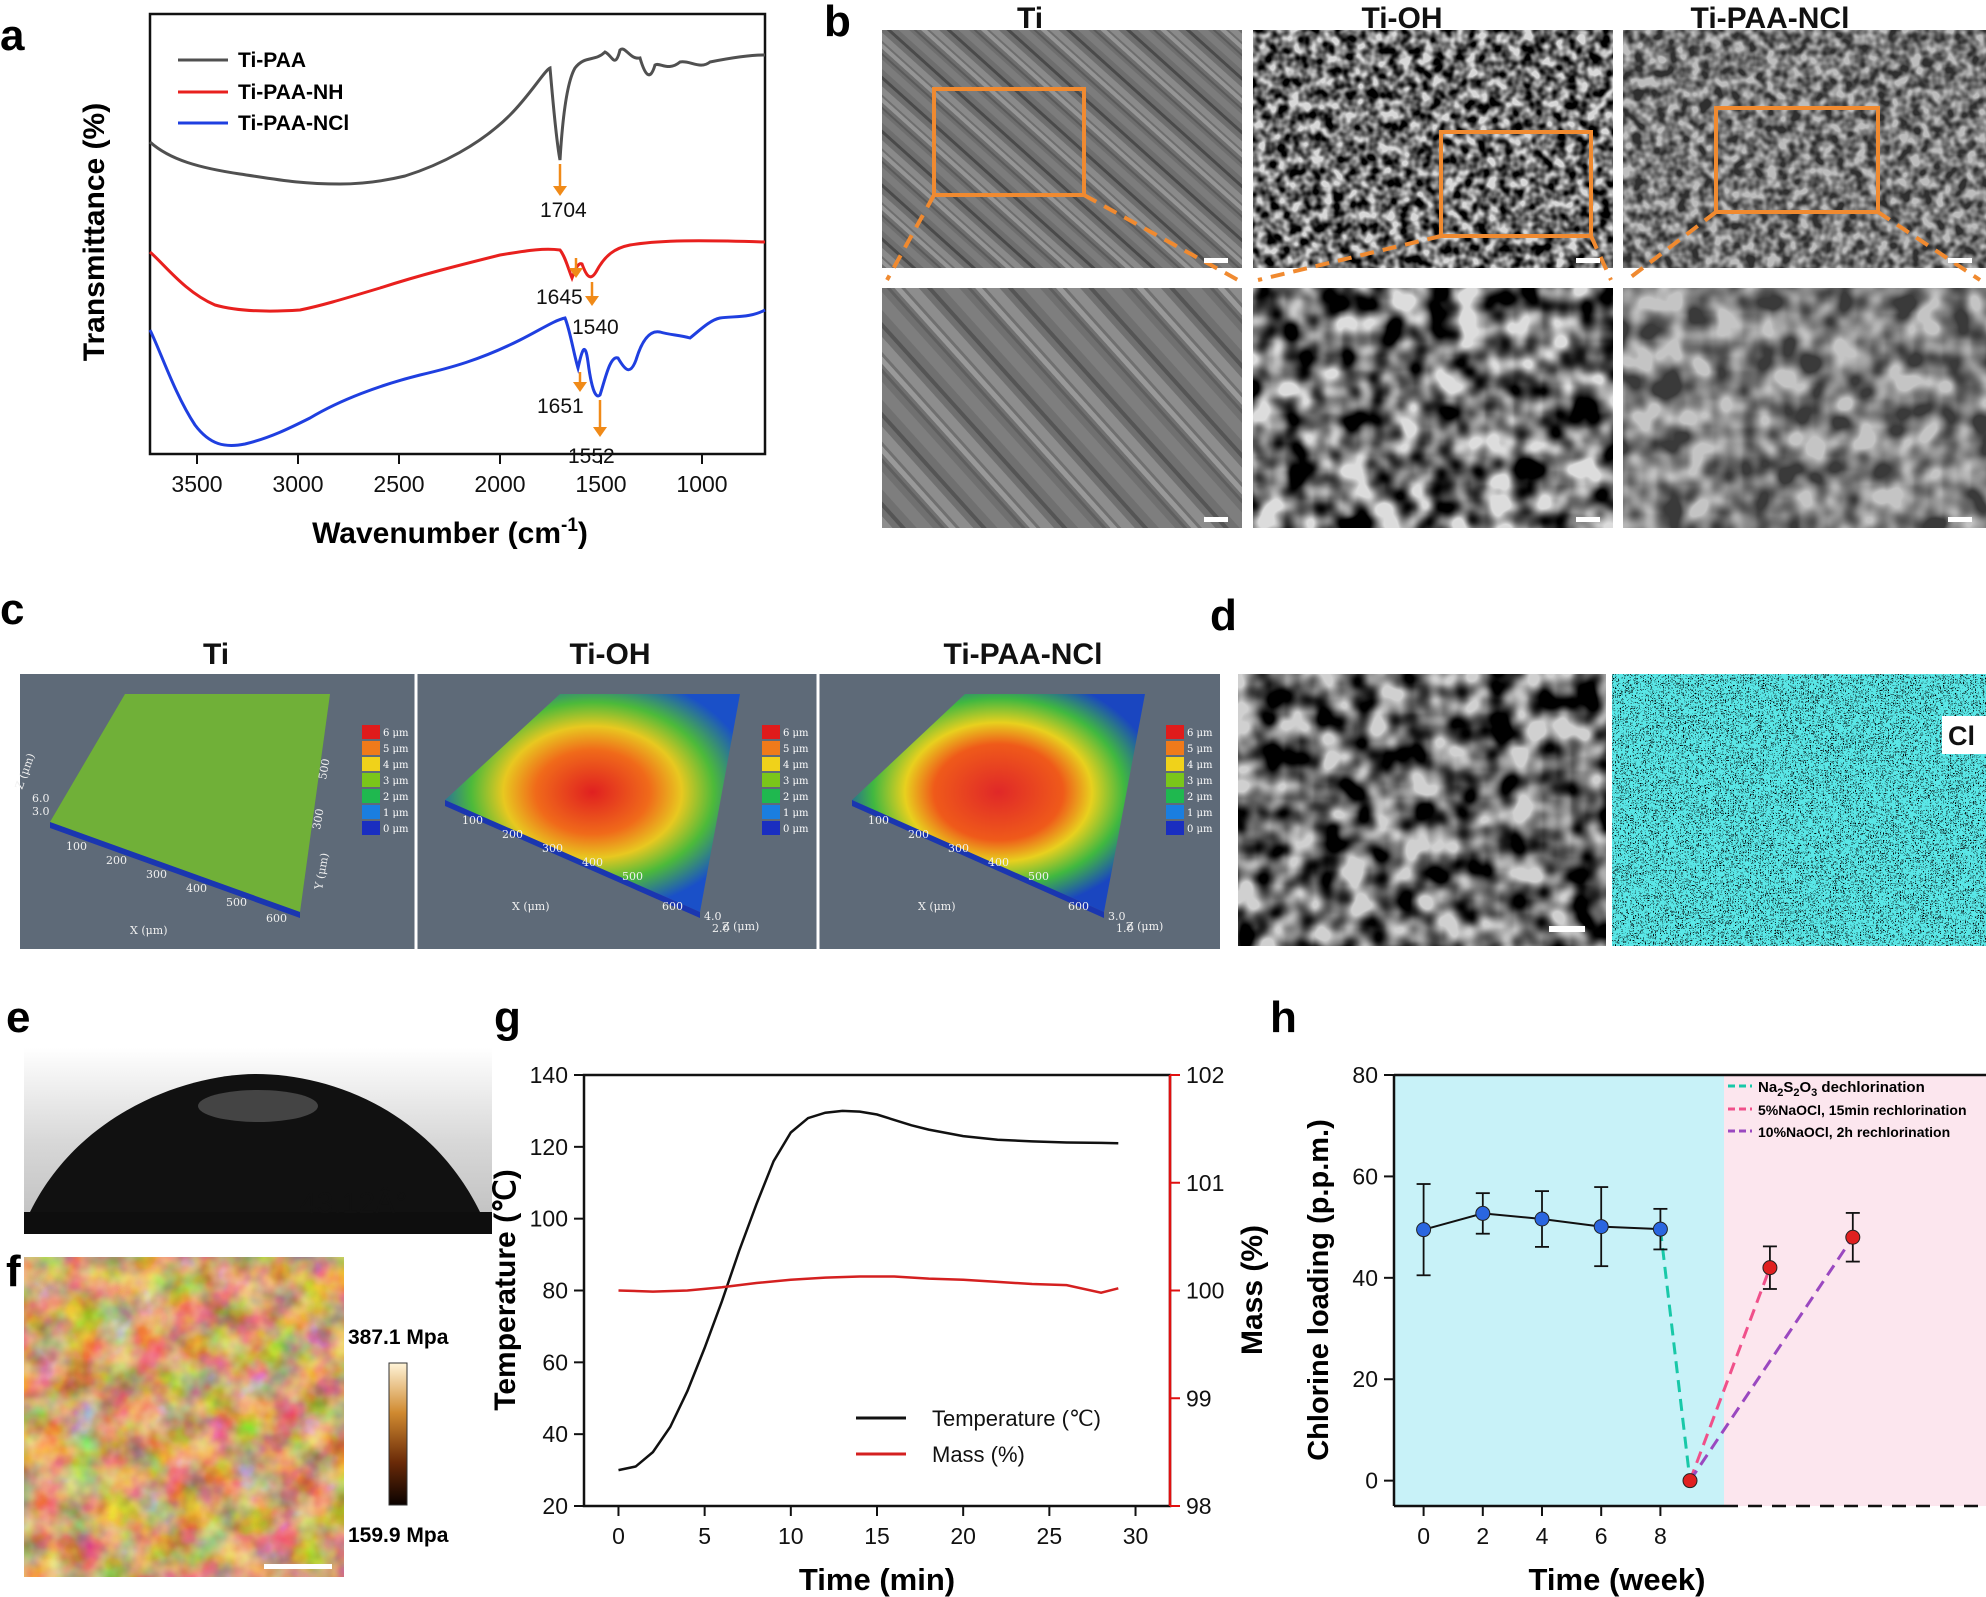  I want to click on svg-text: 4 μm, so click(796, 765).